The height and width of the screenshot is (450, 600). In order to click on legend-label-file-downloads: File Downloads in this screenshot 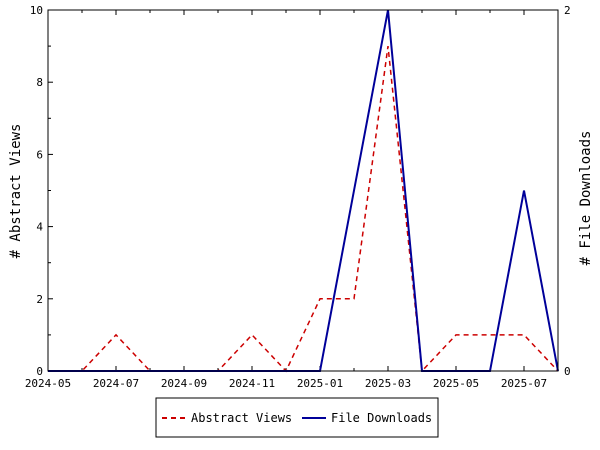, I will do `click(381, 418)`.